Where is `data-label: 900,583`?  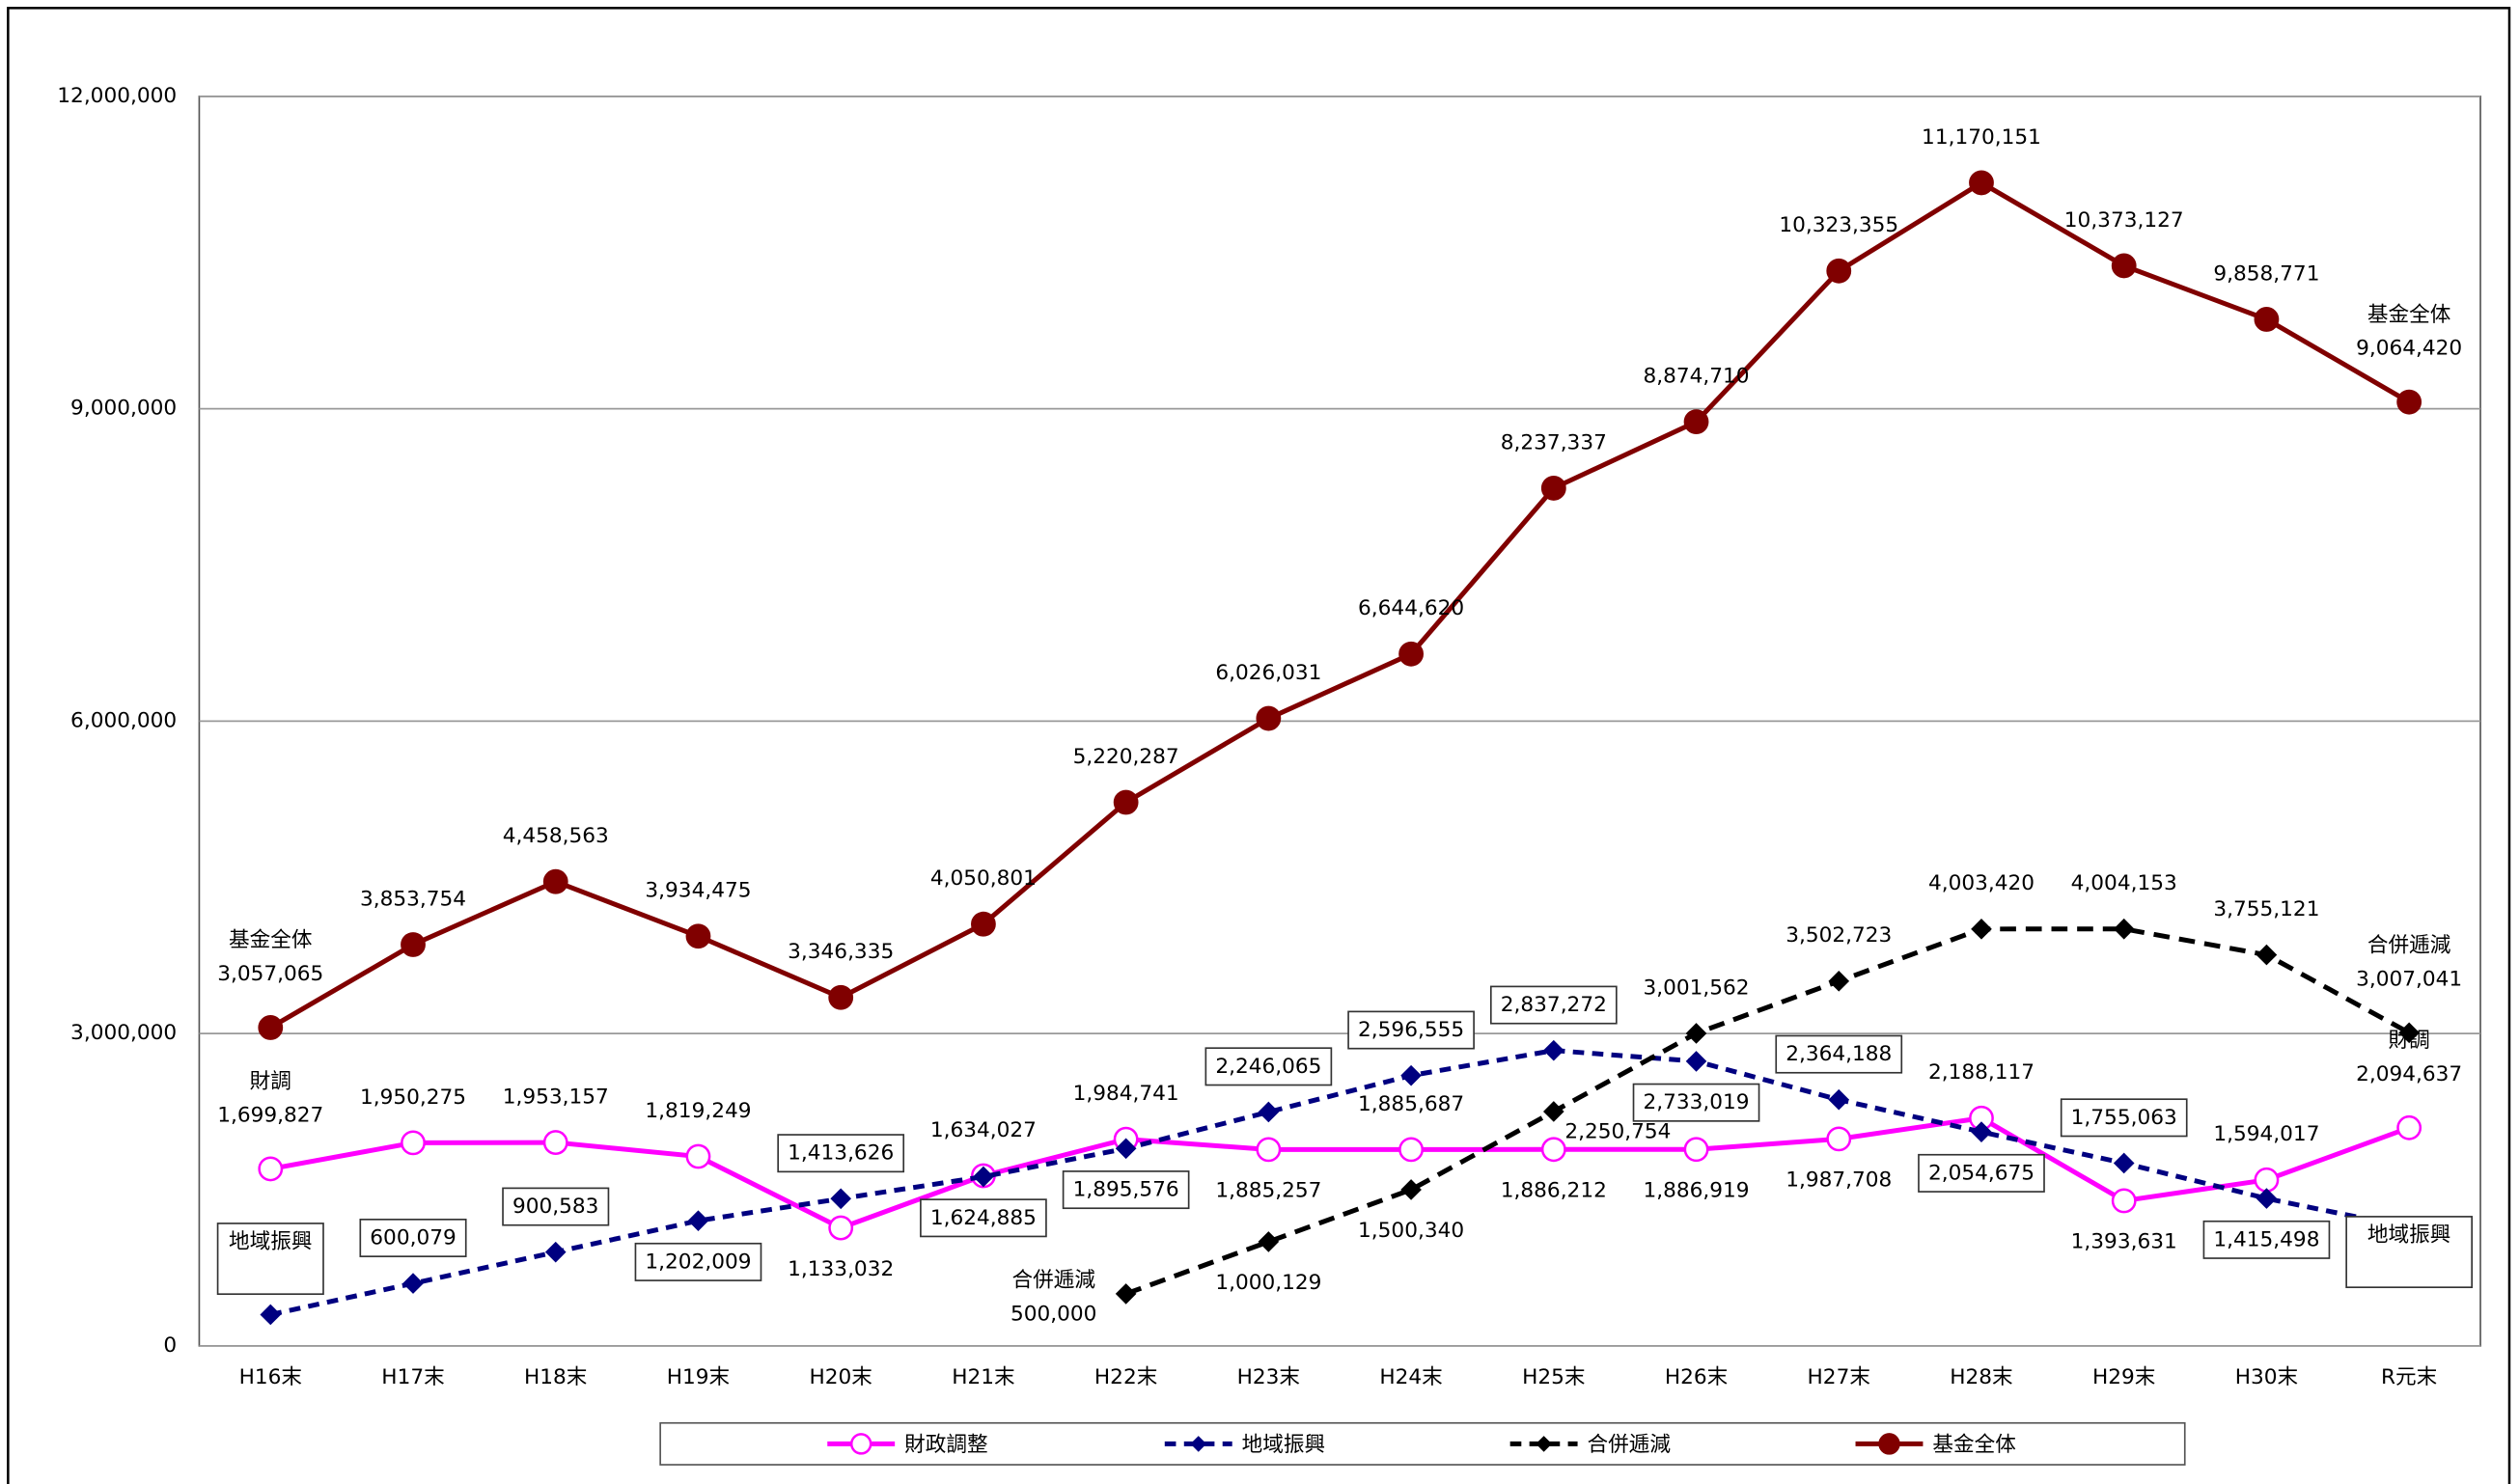
data-label: 900,583 is located at coordinates (555, 1207).